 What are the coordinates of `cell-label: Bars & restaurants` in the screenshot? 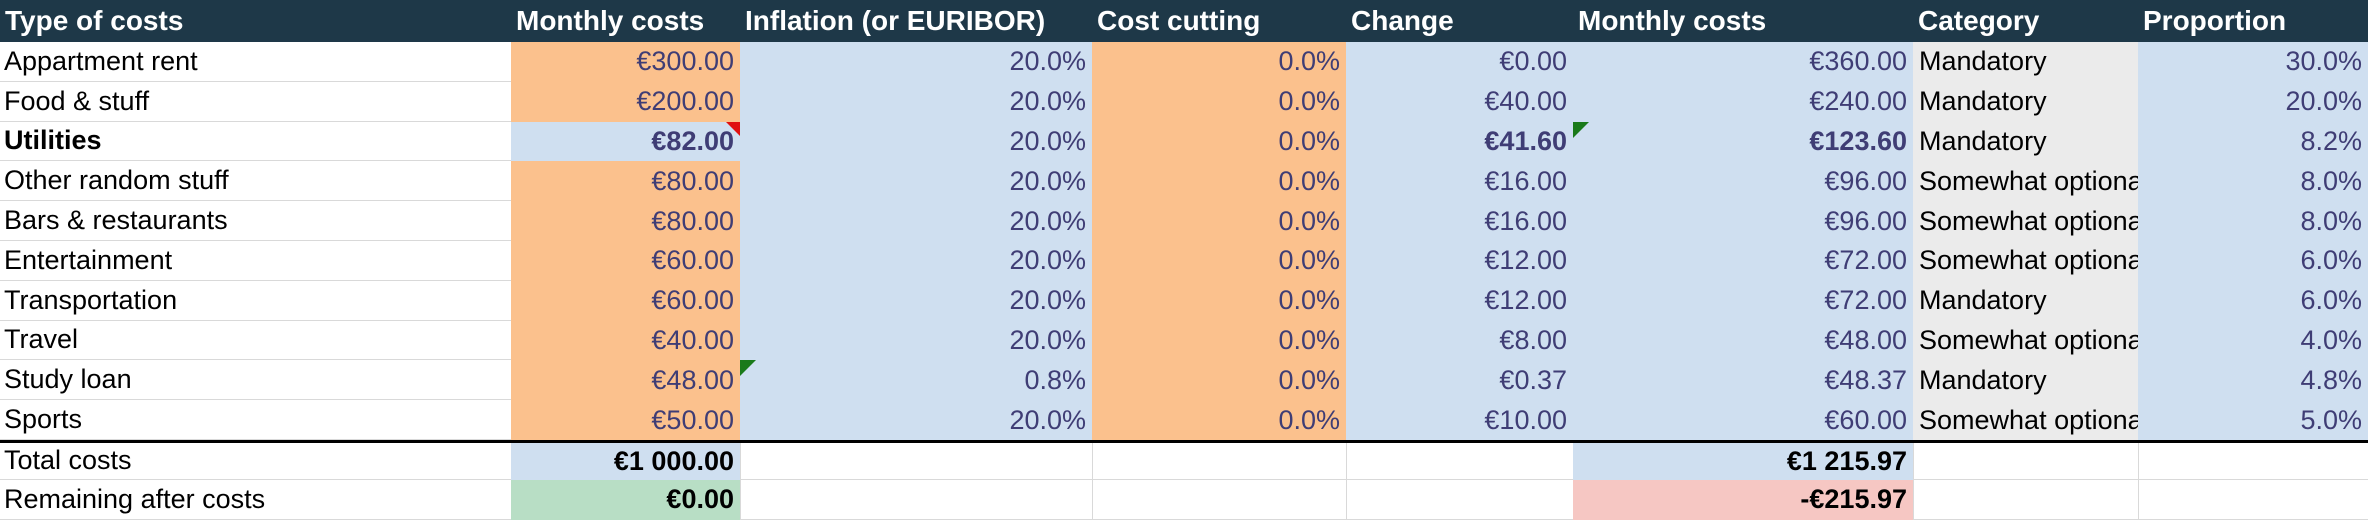 It's located at (255, 221).